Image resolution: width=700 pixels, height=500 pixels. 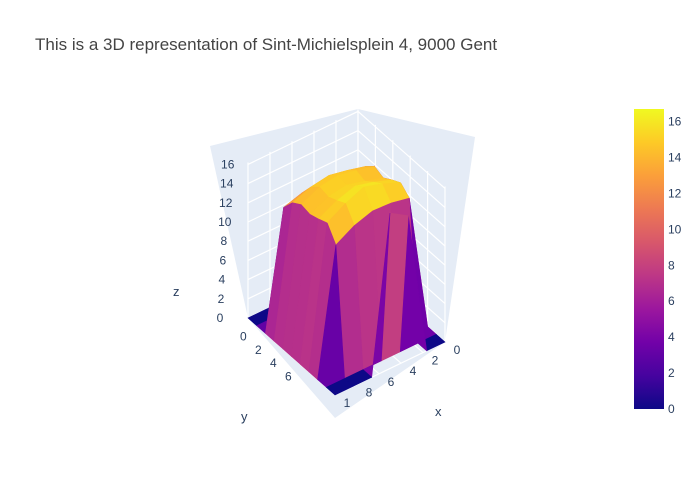 I want to click on y-axis-title: y, so click(x=244, y=416).